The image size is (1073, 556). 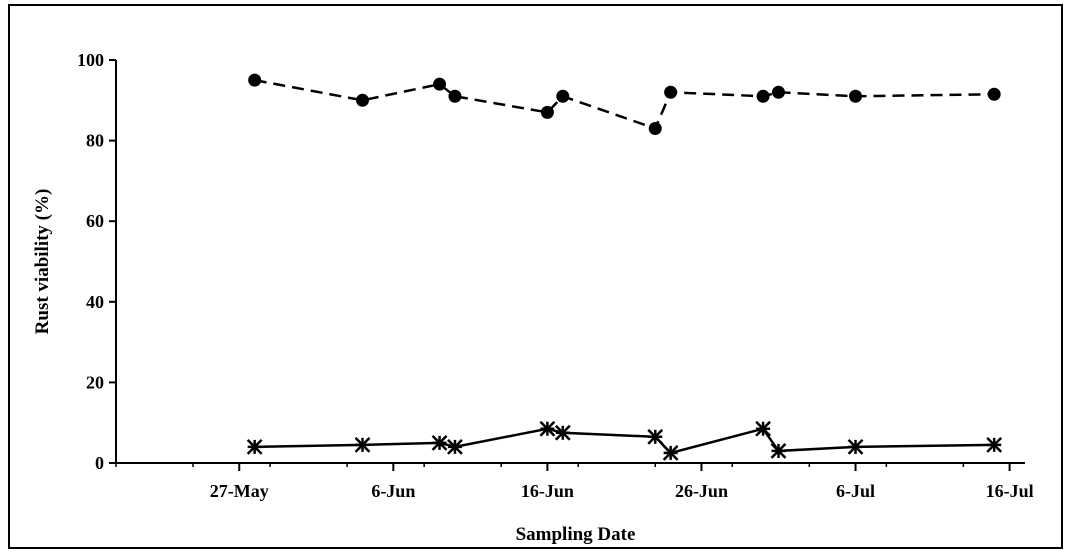 I want to click on y-tick-label: 0, so click(x=99, y=463).